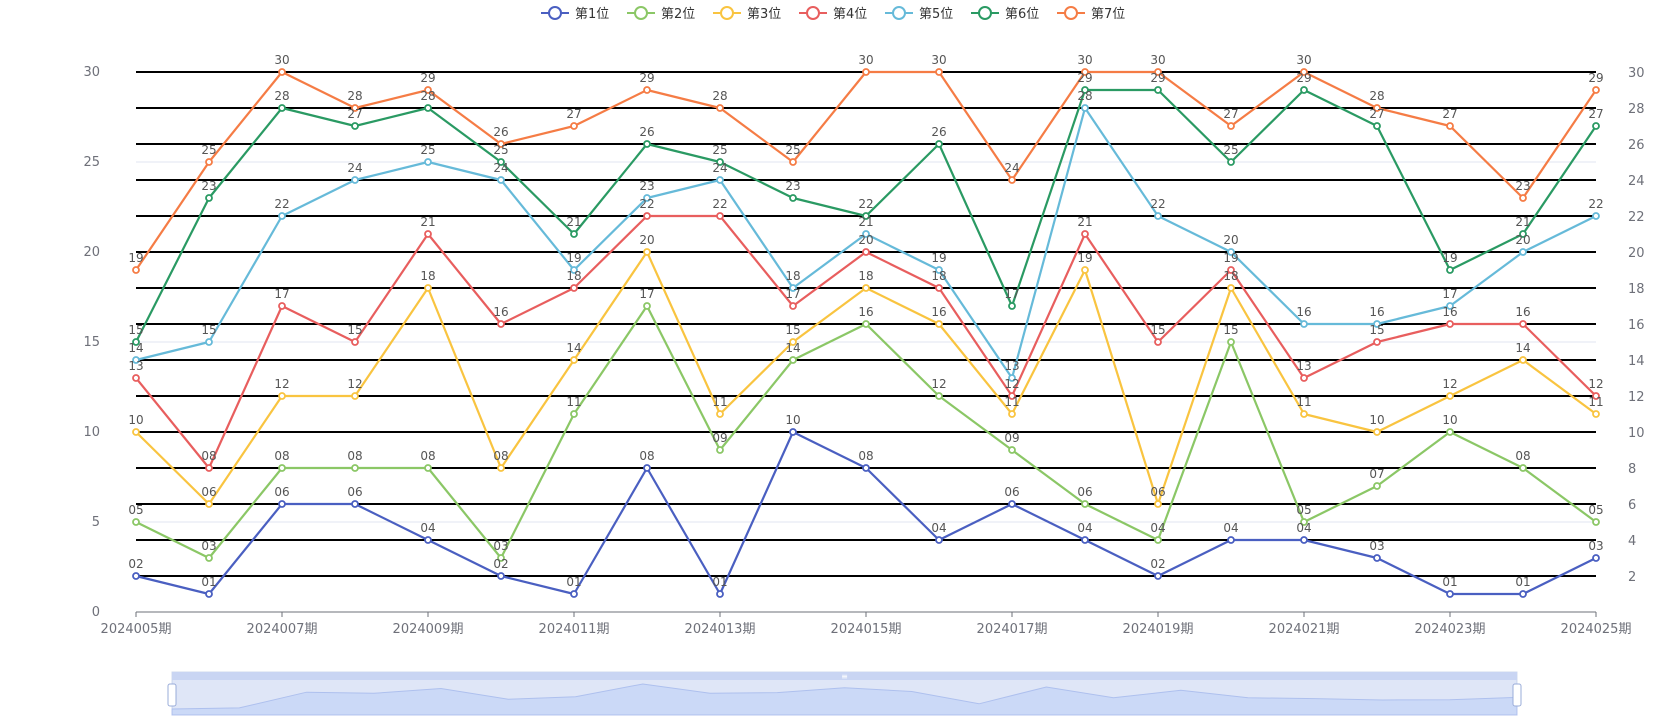 Image resolution: width=1675 pixels, height=720 pixels. I want to click on legend-item-4: 第4位, so click(833, 14).